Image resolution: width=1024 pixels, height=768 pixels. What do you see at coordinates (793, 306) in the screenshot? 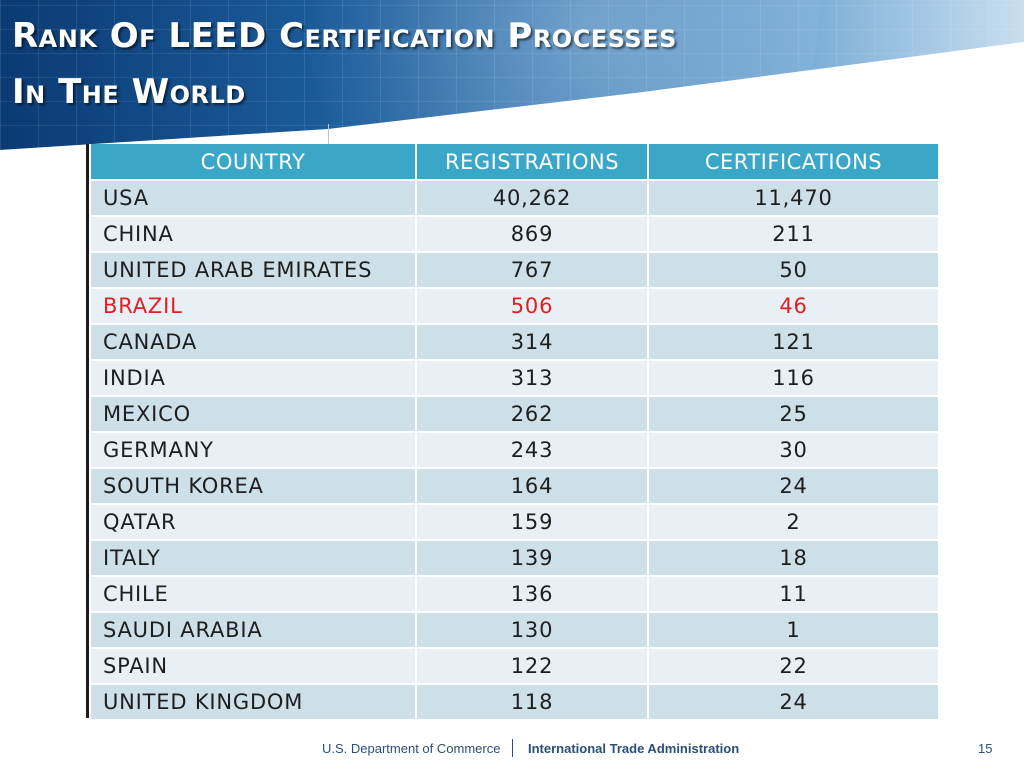
I see `cell-certifications: 46` at bounding box center [793, 306].